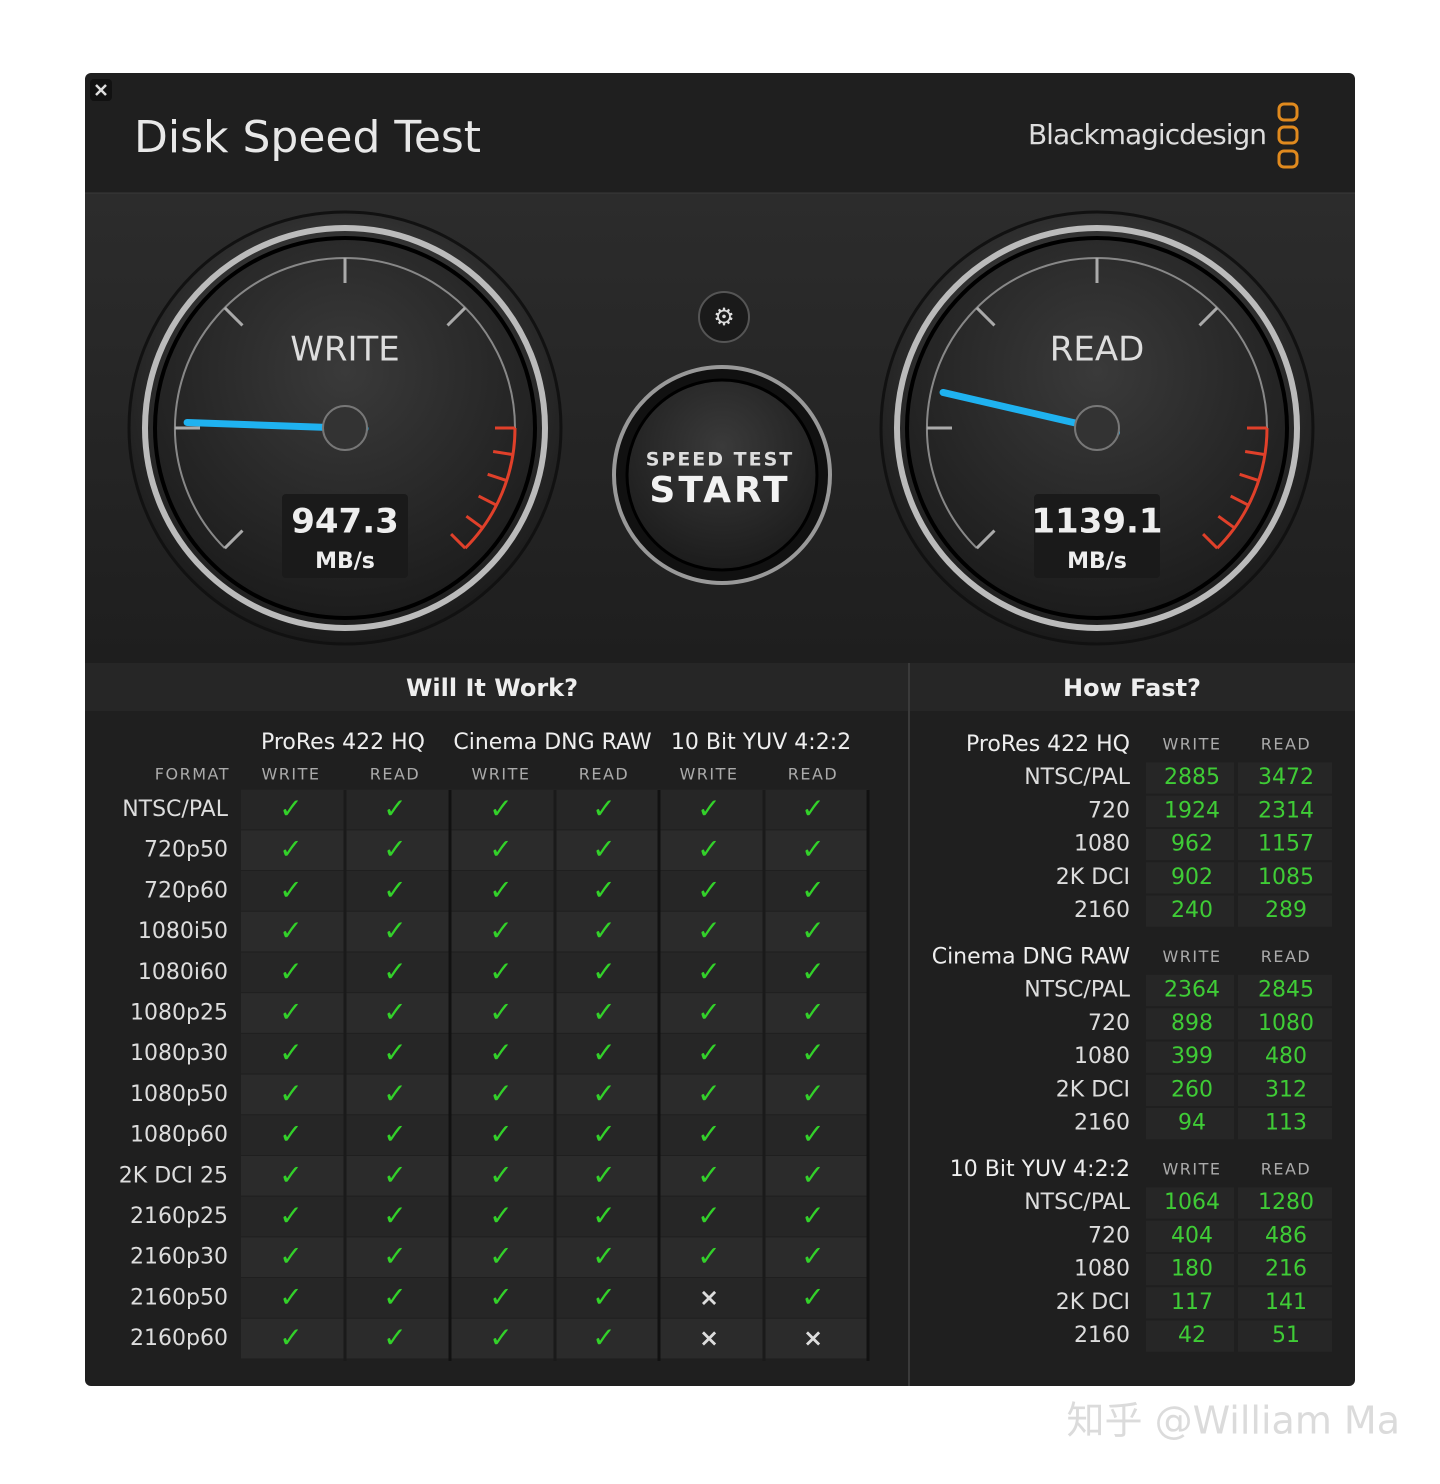 The width and height of the screenshot is (1440, 1484). What do you see at coordinates (179, 1216) in the screenshot?
I see `format-label: 2160p25` at bounding box center [179, 1216].